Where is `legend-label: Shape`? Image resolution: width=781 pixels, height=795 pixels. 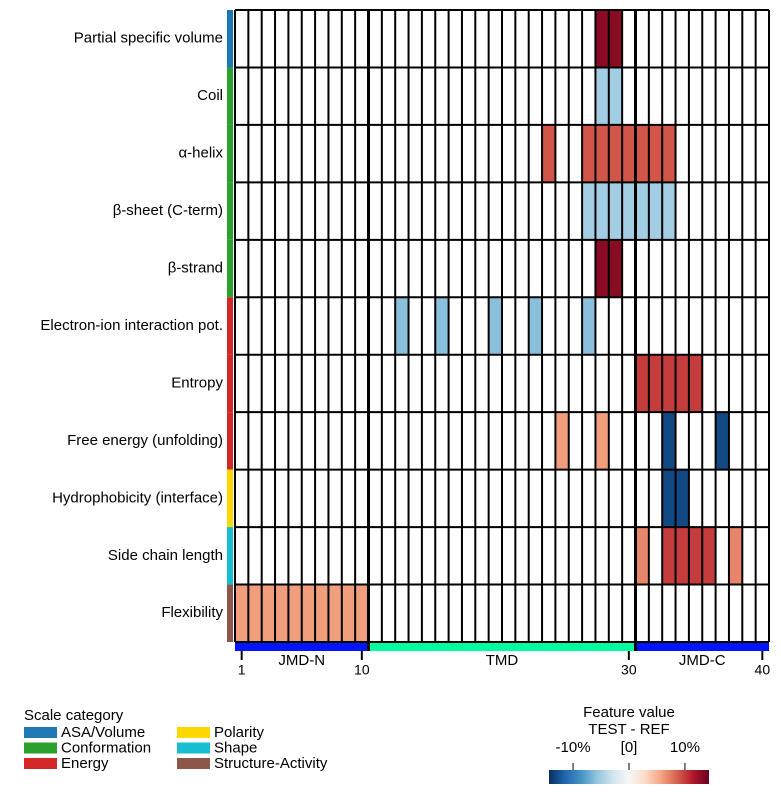 legend-label: Shape is located at coordinates (235, 747).